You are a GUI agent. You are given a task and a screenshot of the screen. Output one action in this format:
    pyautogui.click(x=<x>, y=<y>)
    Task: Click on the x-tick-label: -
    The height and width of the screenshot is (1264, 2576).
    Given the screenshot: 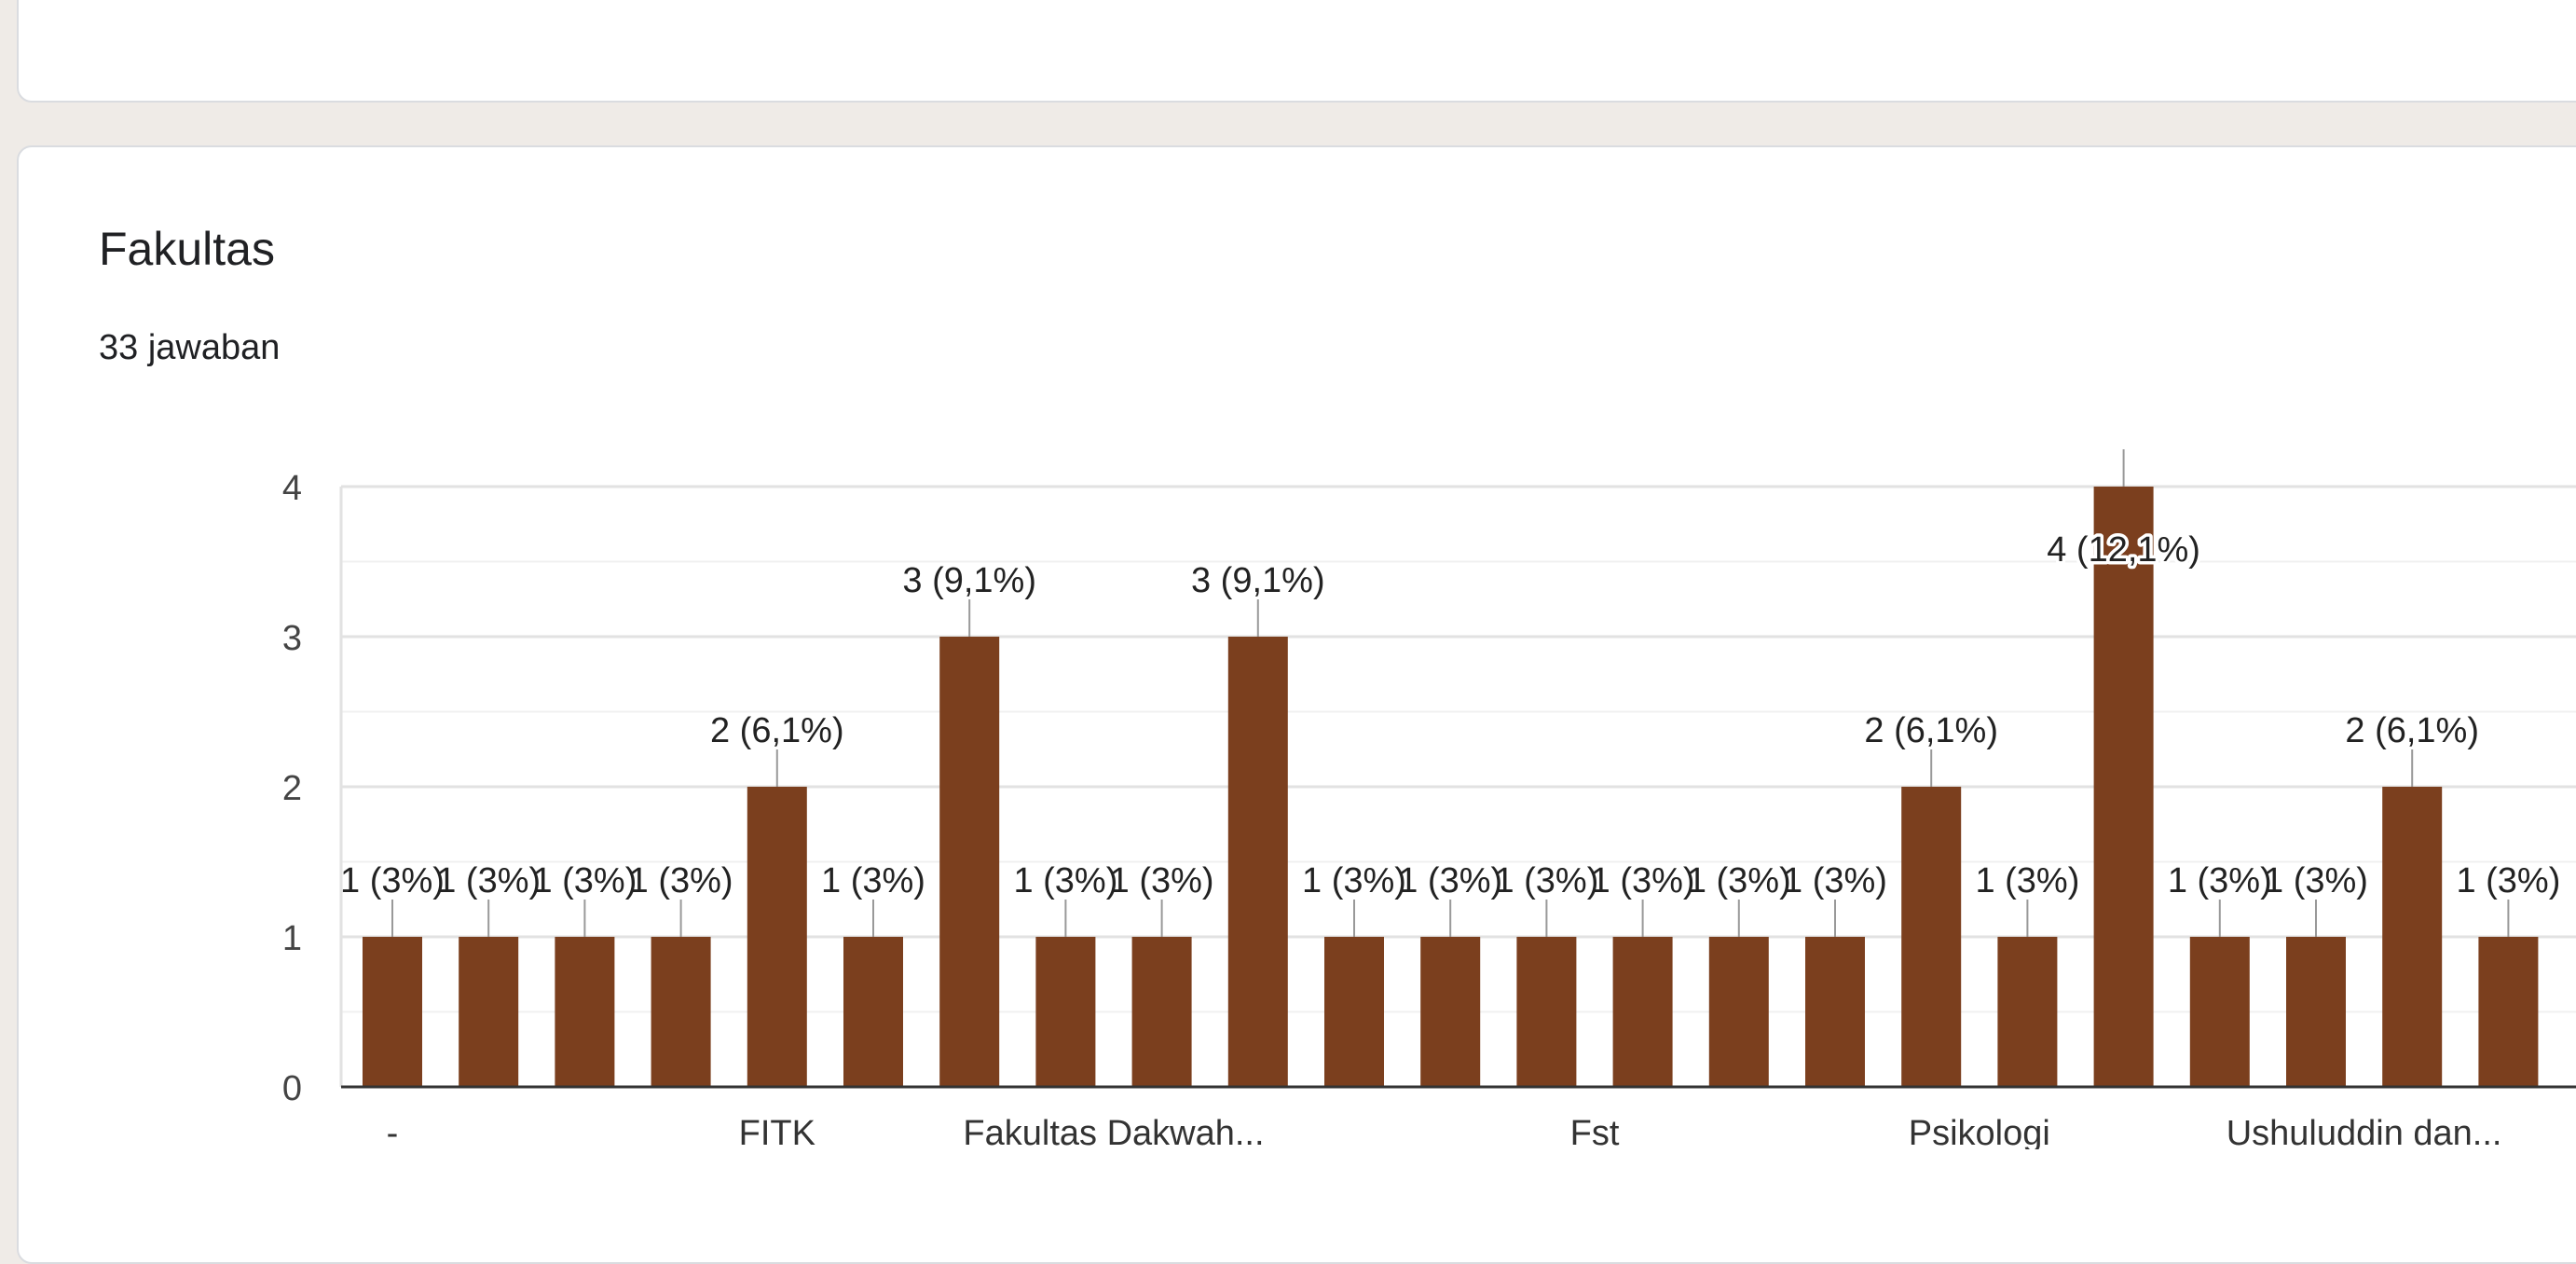 What is the action you would take?
    pyautogui.click(x=393, y=1131)
    